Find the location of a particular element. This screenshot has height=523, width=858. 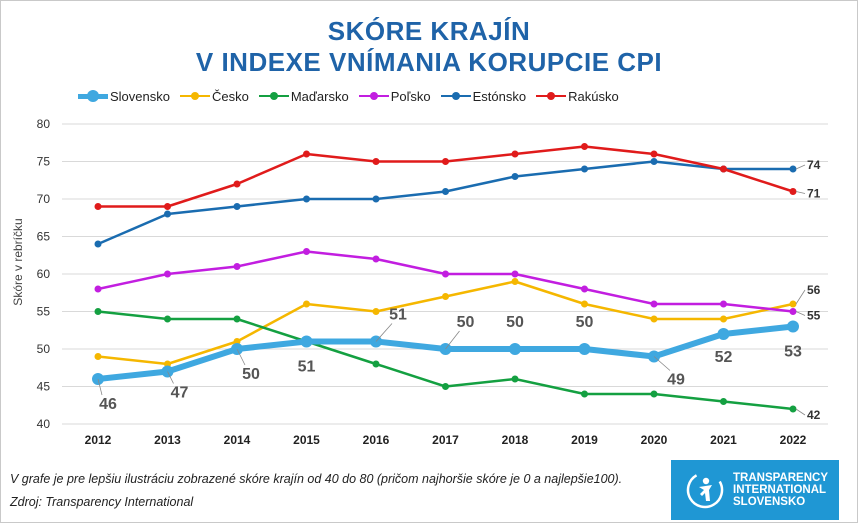

y-tick-label: 65 is located at coordinates (44, 237).